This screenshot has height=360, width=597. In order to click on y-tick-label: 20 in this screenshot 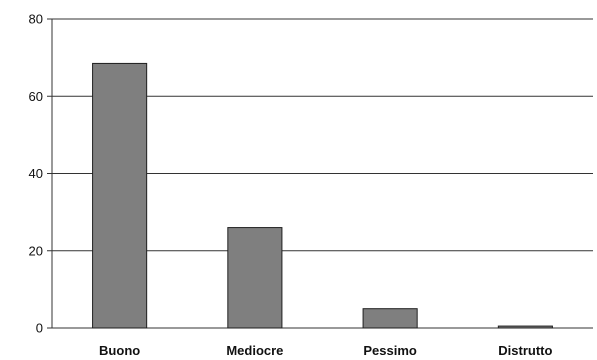, I will do `click(36, 250)`.